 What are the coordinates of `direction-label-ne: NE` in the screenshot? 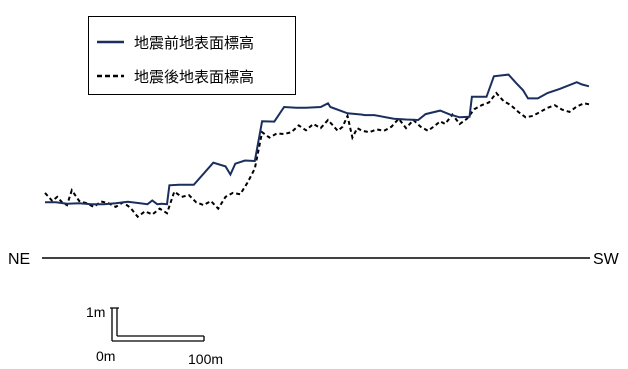 It's located at (19, 259).